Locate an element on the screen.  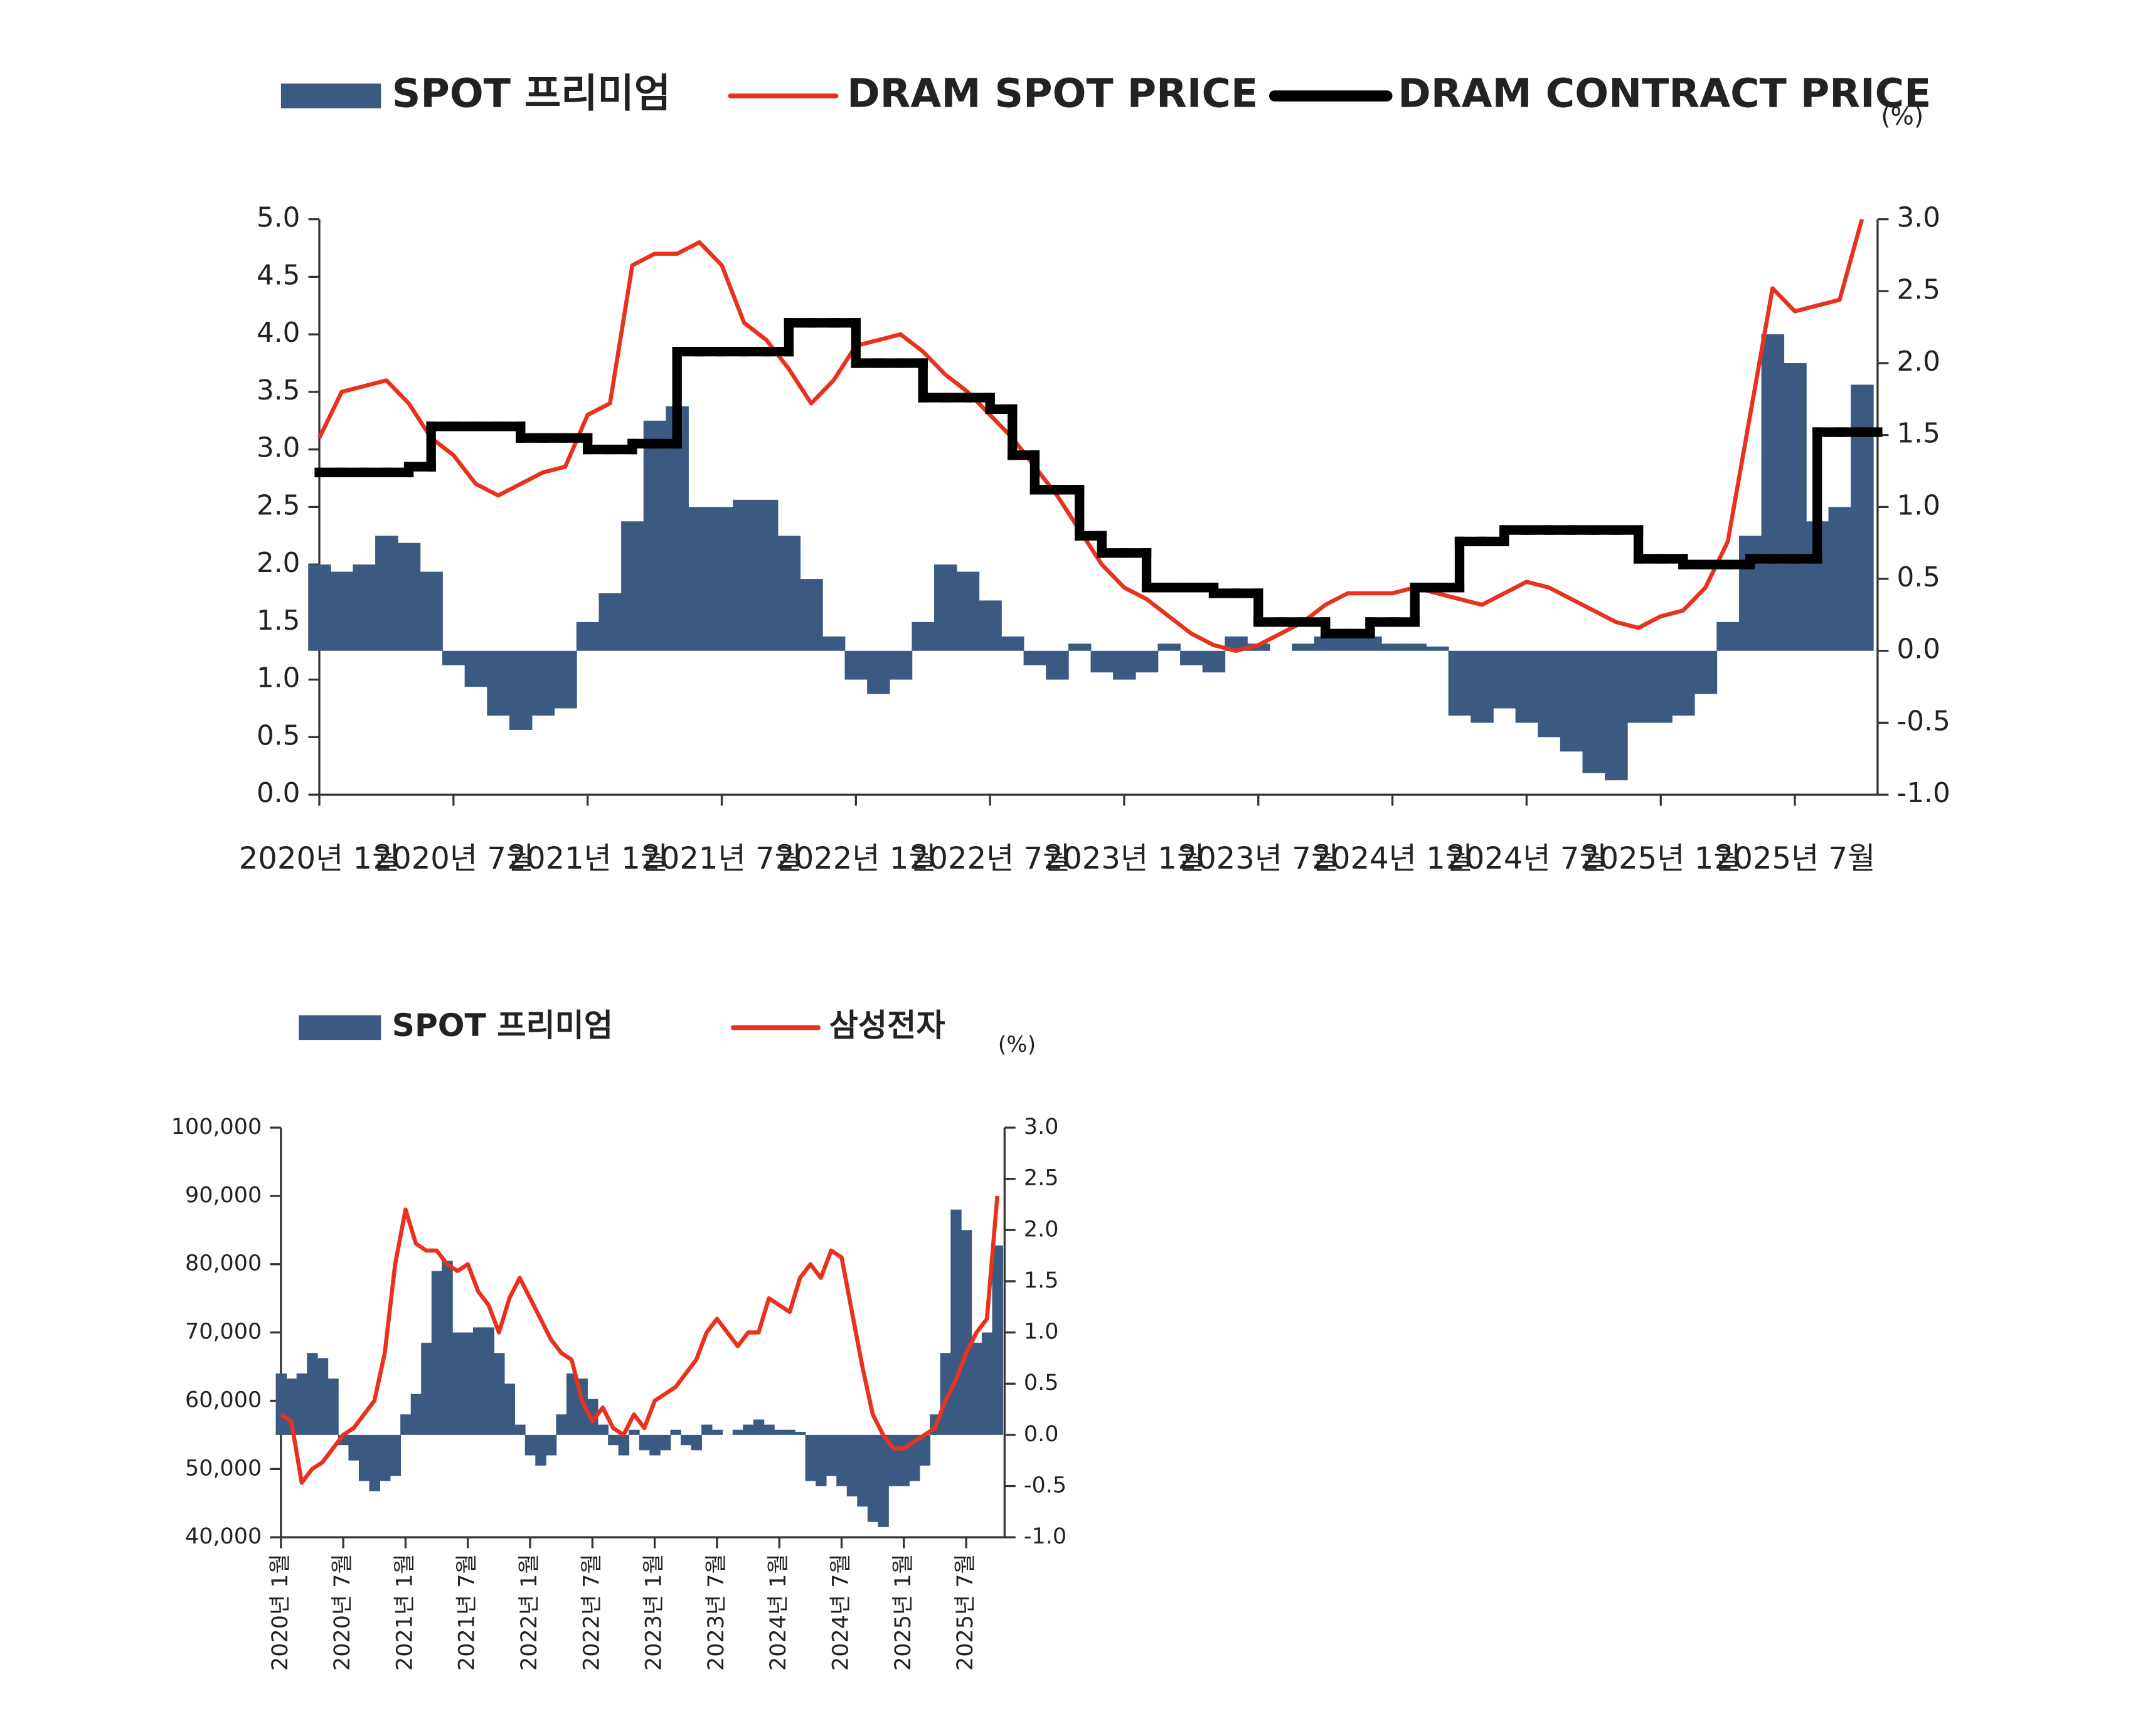
y-tick-label: 2.5 is located at coordinates (278, 505).